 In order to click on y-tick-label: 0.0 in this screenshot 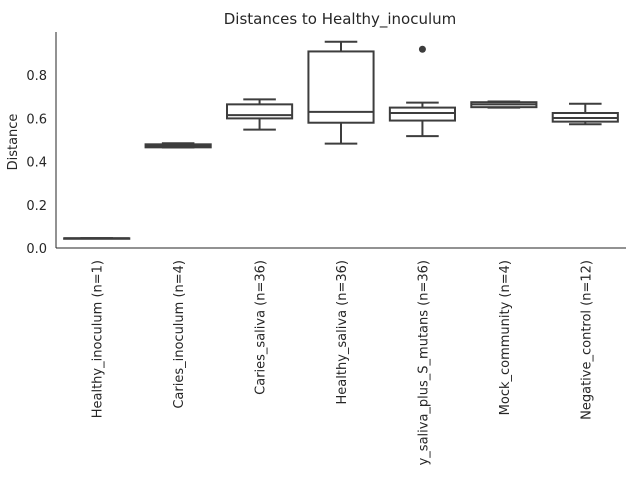, I will do `click(36, 249)`.